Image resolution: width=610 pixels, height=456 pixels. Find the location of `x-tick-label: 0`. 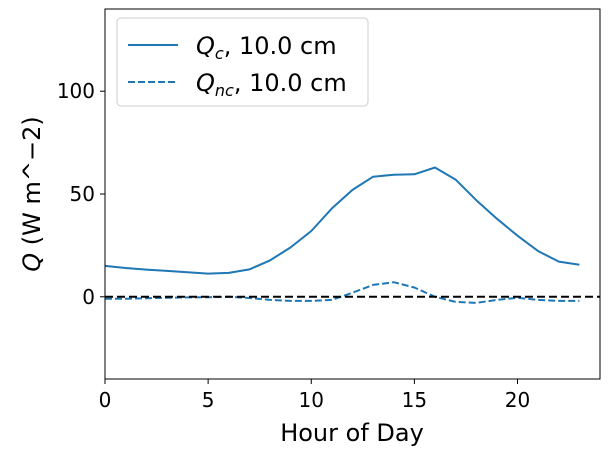

x-tick-label: 0 is located at coordinates (105, 400).